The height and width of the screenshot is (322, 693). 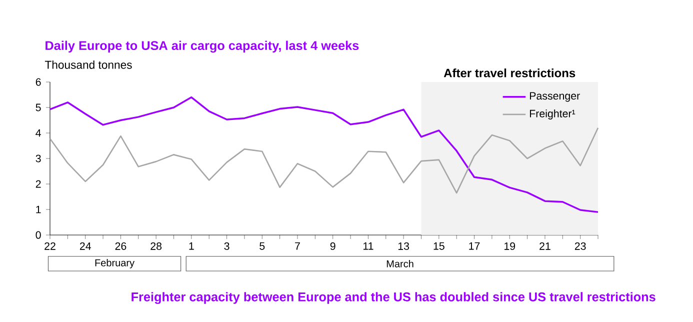 What do you see at coordinates (333, 246) in the screenshot?
I see `x-tick-label: 9` at bounding box center [333, 246].